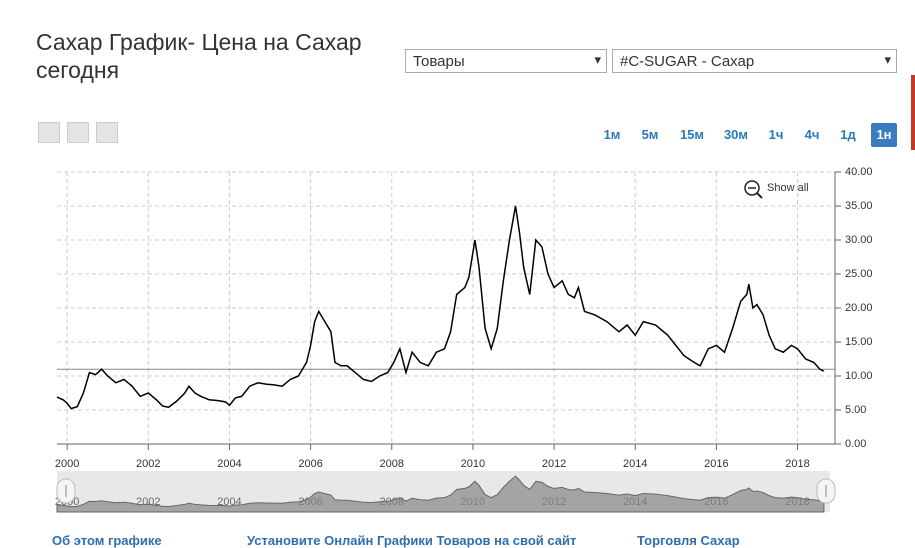  What do you see at coordinates (67, 464) in the screenshot?
I see `x-tick-label: 2000` at bounding box center [67, 464].